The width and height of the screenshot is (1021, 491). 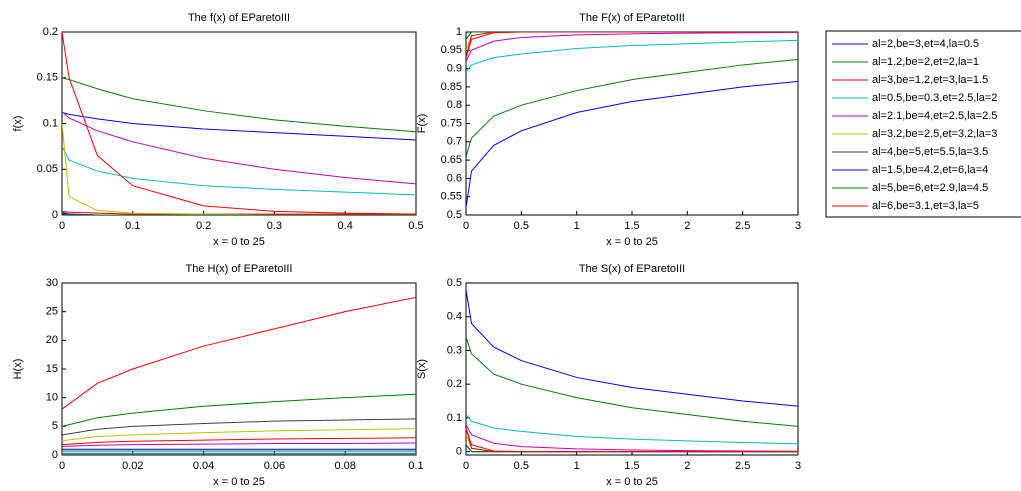 I want to click on y-tick-label: 20, so click(x=52, y=340).